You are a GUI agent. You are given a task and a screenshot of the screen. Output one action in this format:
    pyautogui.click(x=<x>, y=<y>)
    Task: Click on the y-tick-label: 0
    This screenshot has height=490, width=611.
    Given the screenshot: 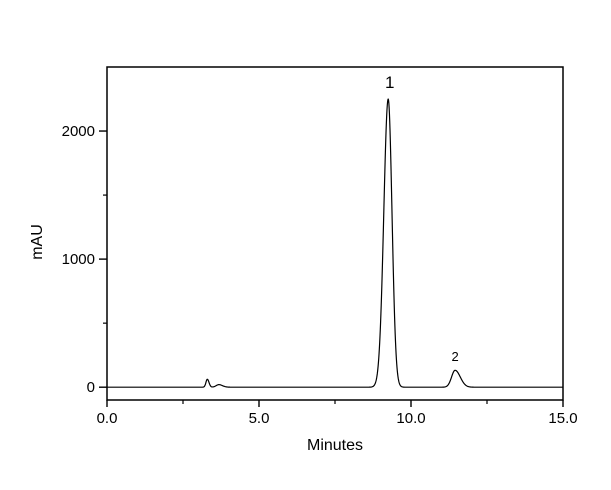 What is the action you would take?
    pyautogui.click(x=91, y=387)
    